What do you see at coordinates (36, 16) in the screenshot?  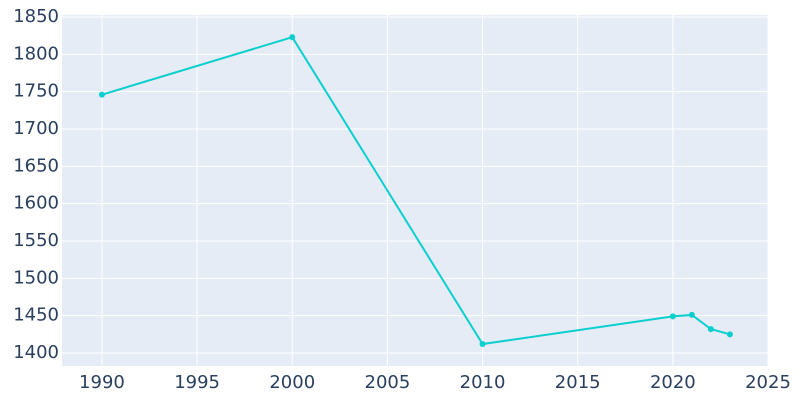 I see `y-tick-label: 1850` at bounding box center [36, 16].